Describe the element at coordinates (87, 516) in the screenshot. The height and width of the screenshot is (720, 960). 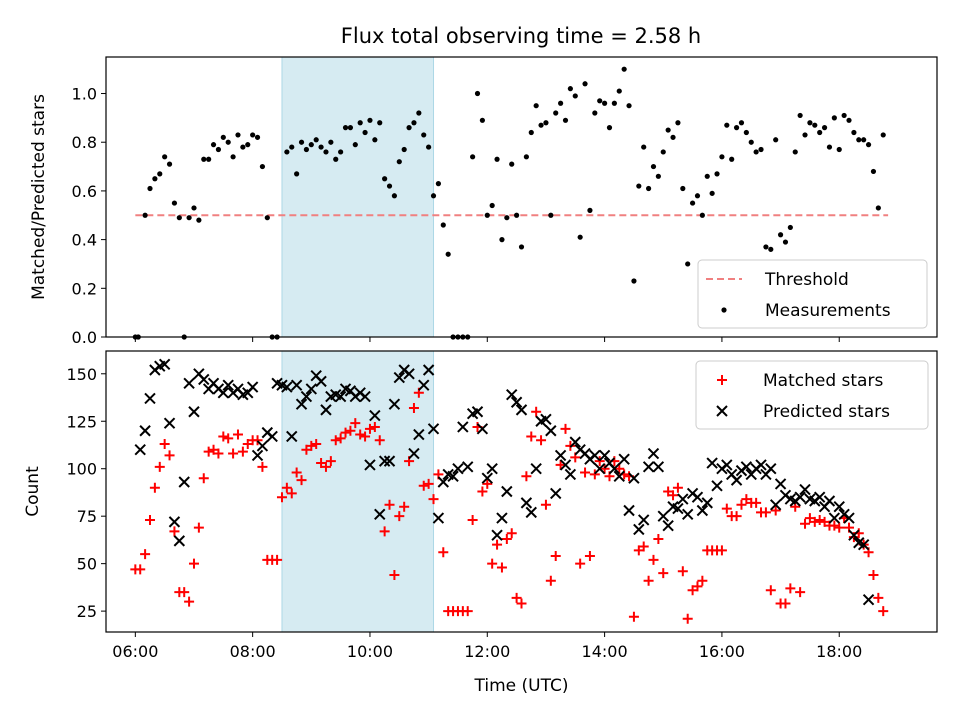
I see `y-tick-label: 75` at that location.